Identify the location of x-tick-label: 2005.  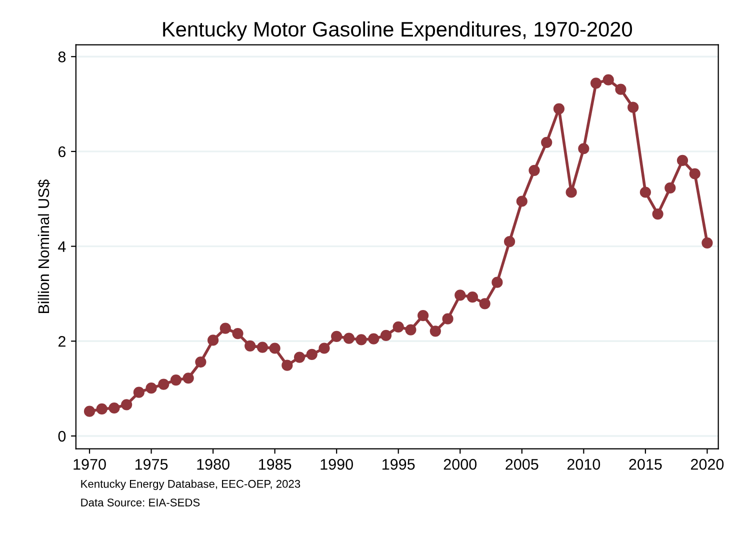
(522, 464).